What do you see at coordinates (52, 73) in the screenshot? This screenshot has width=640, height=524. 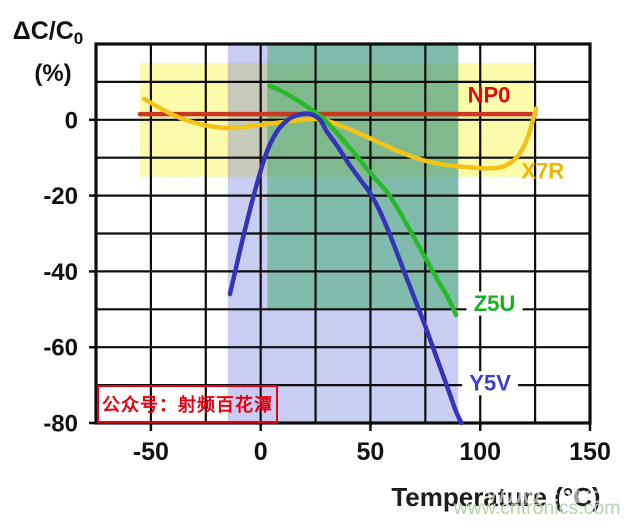 I see `y-axis-unit-label: (%)` at bounding box center [52, 73].